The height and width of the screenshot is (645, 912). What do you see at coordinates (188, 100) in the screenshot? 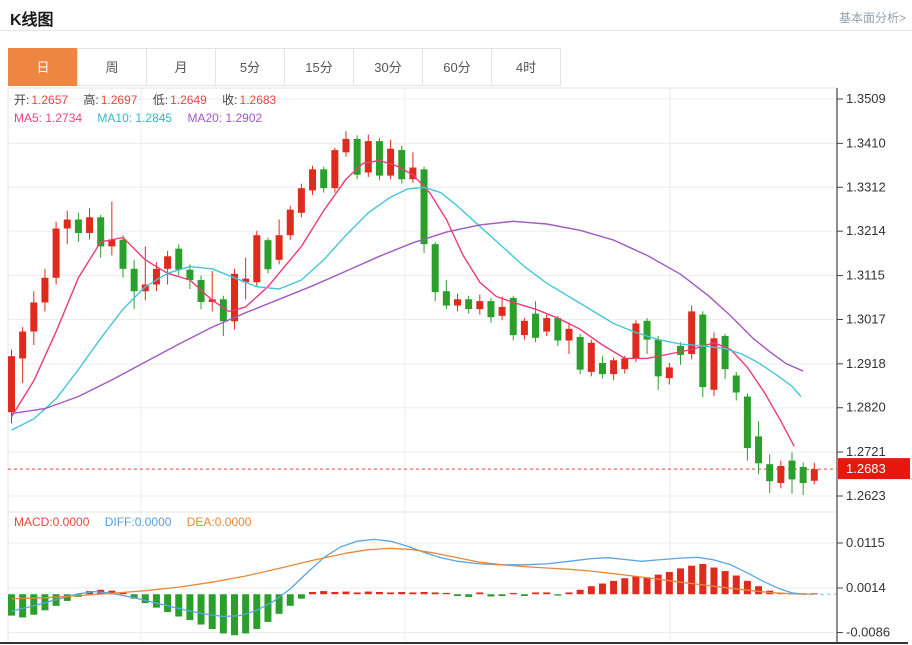
I see `low-value: 1.2649` at bounding box center [188, 100].